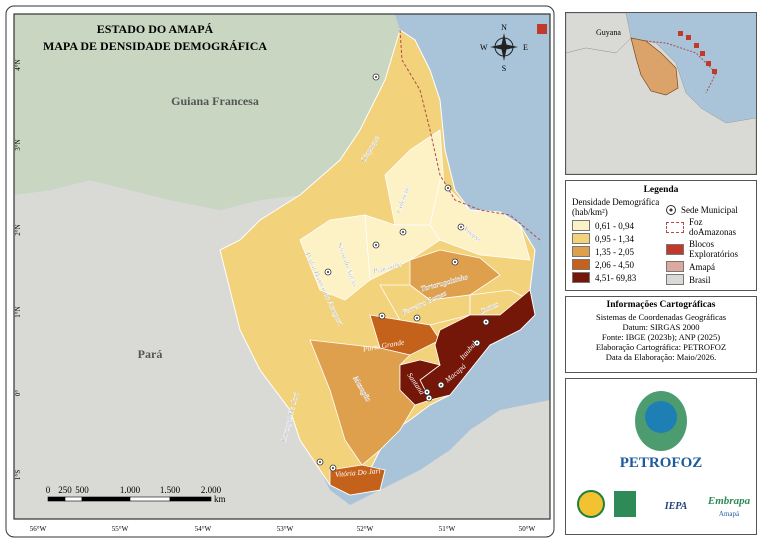 The image size is (768, 543). Describe the element at coordinates (82, 490) in the screenshot. I see `scale-label: 500` at that location.